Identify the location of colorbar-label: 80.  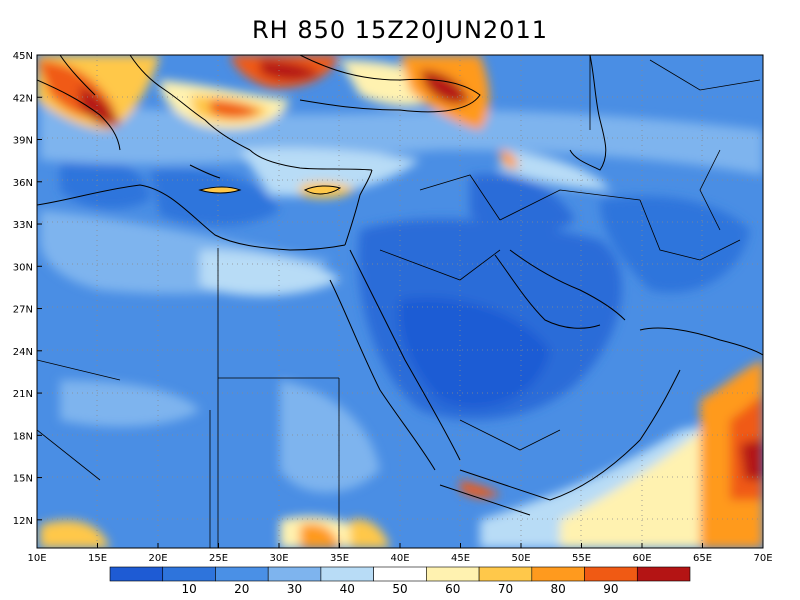
(558, 589).